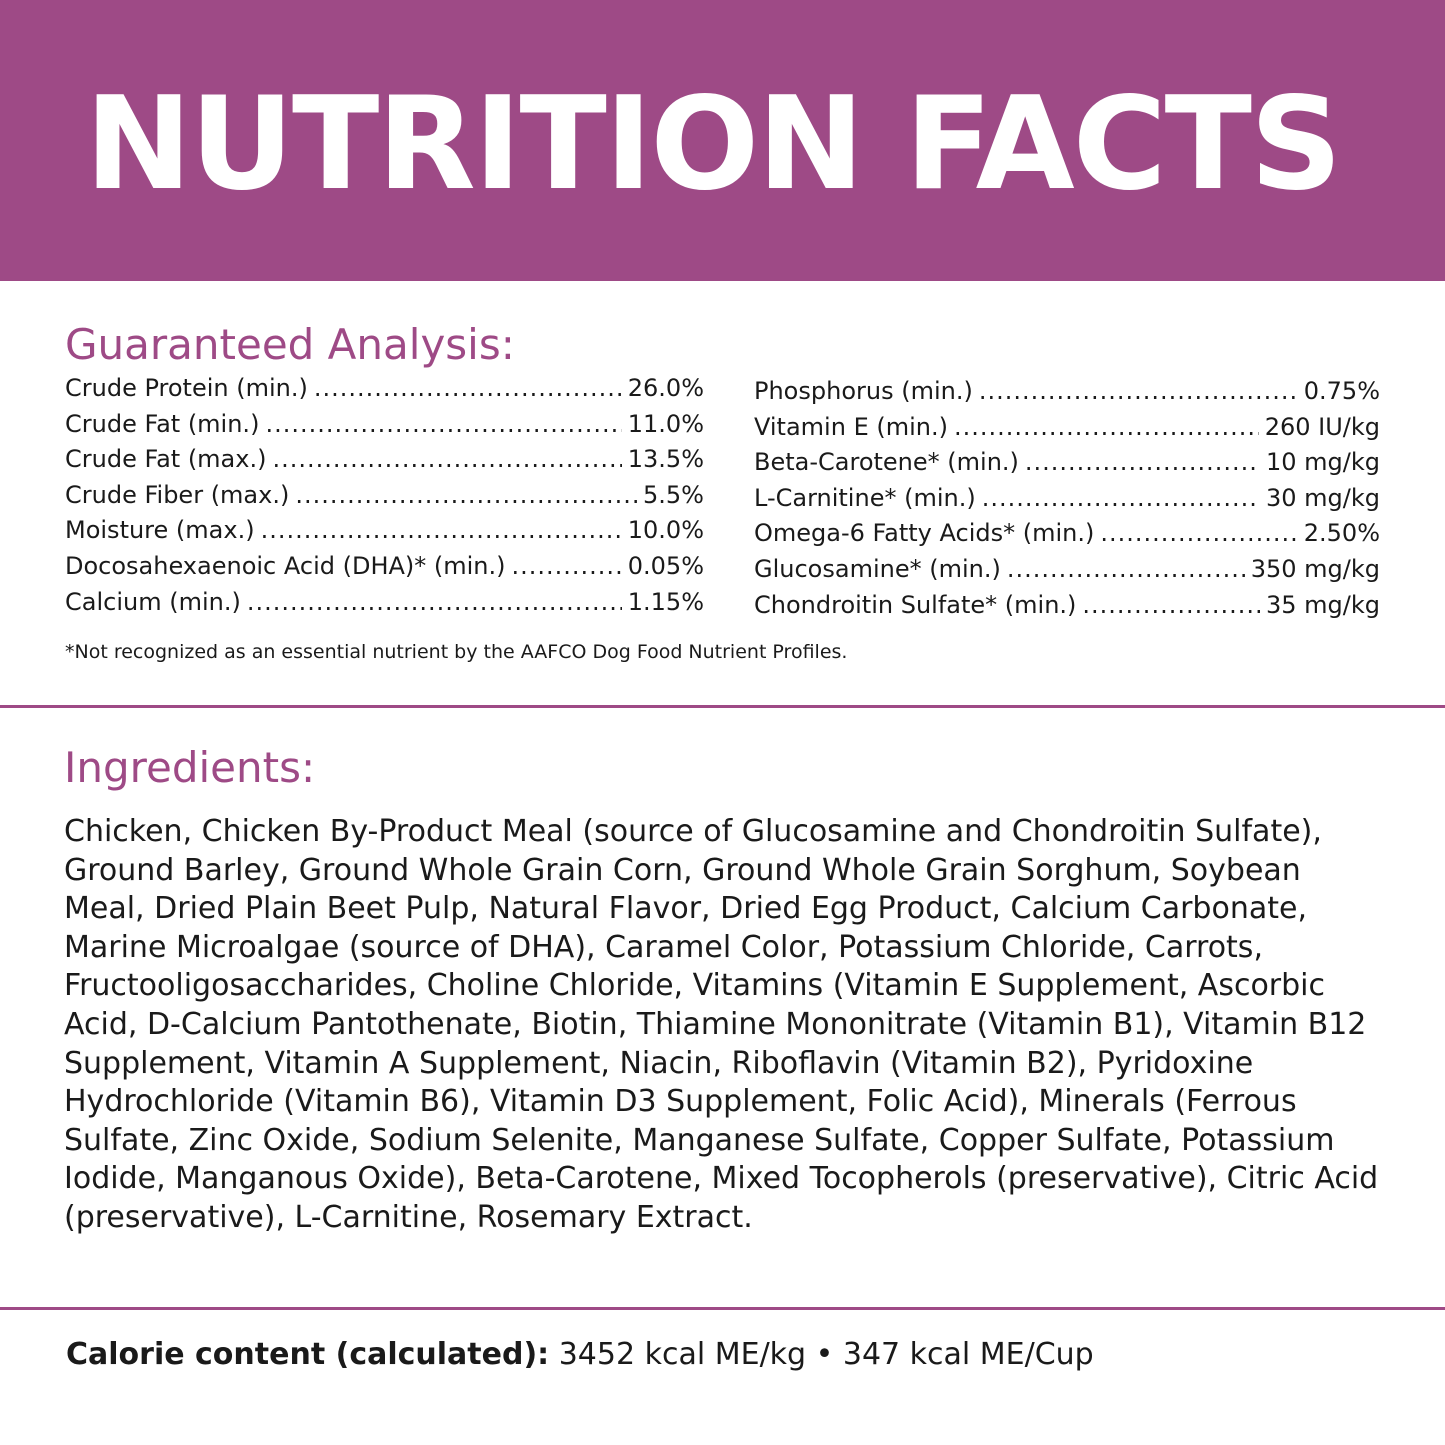  Describe the element at coordinates (153, 601) in the screenshot. I see `nutrient-name: Calcium (min.)` at that location.